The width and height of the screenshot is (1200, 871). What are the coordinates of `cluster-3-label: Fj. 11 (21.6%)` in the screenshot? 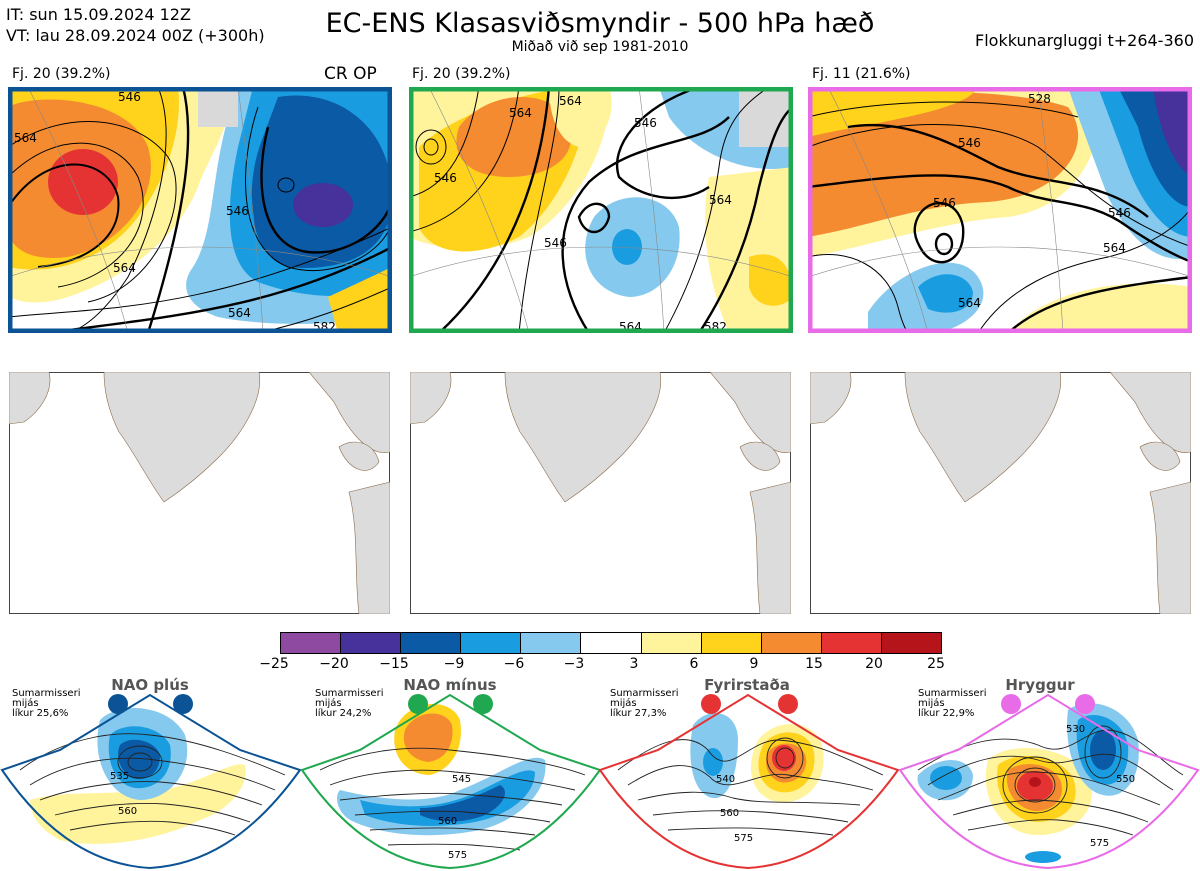 It's located at (861, 74).